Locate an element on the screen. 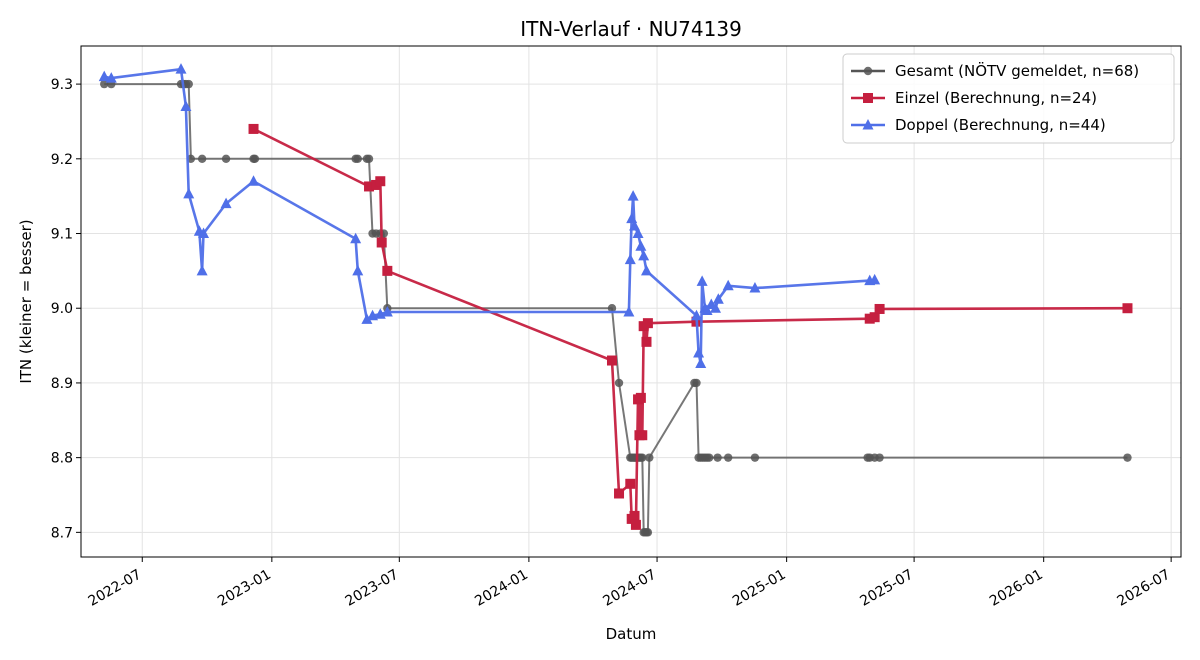  legend-box is located at coordinates (1008, 98).